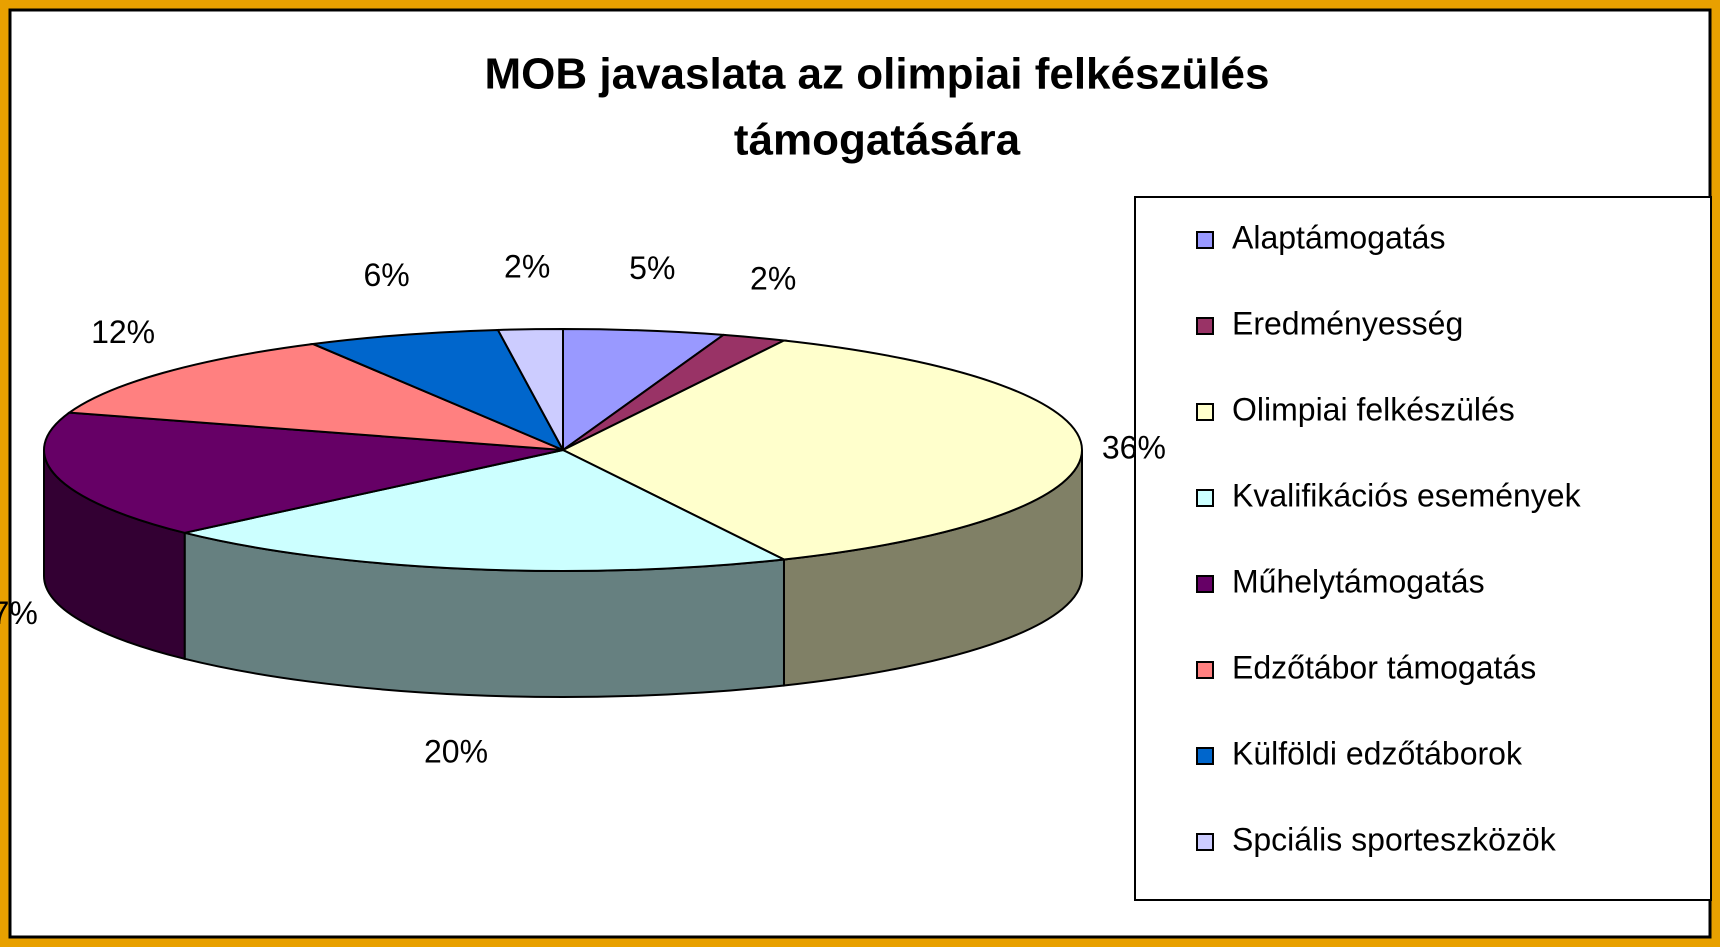 This screenshot has height=947, width=1720. I want to click on data-label: 5%, so click(652, 268).